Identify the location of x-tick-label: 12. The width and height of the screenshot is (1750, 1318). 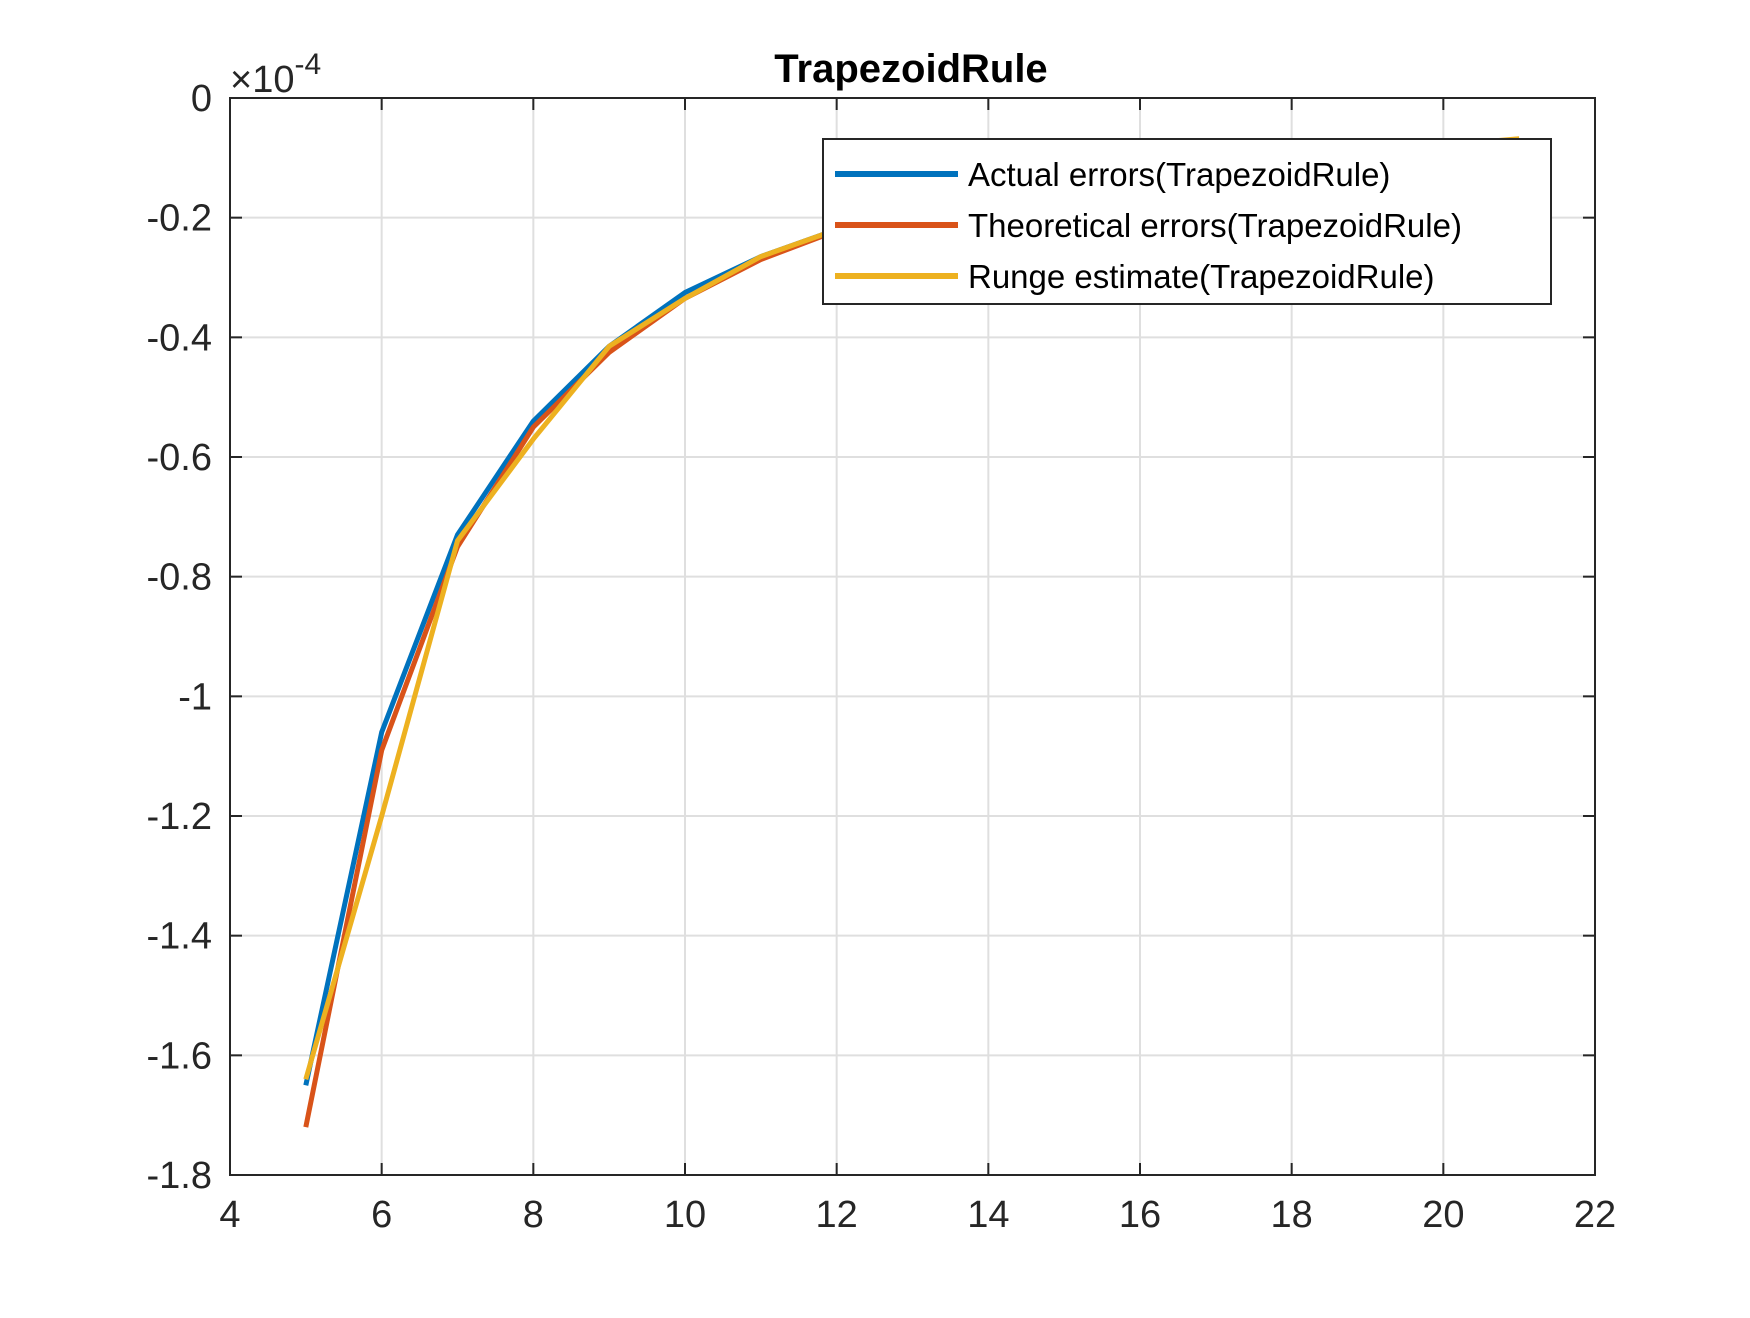
(837, 1215).